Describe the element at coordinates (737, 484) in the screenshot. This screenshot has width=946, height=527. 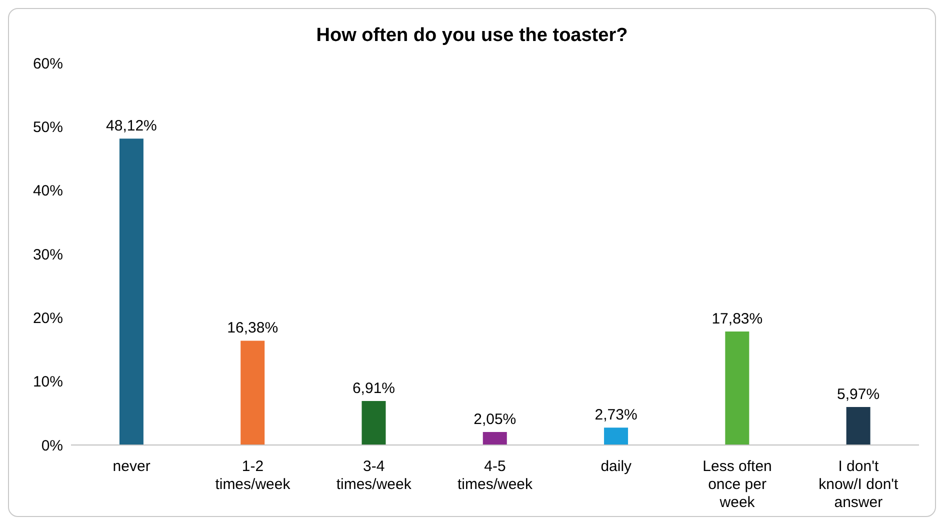
I see `x-tick-label: Less often once per week` at that location.